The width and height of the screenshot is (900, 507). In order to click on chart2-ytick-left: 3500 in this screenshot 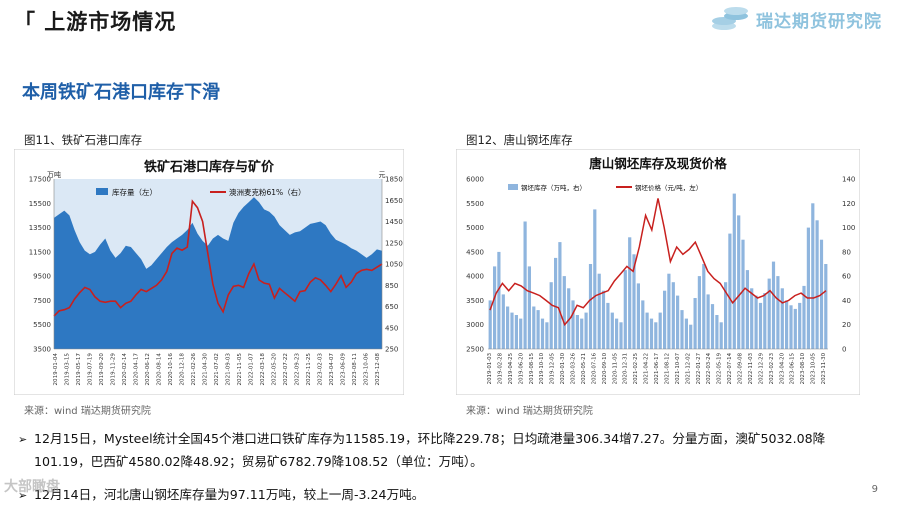, I will do `click(475, 301)`.